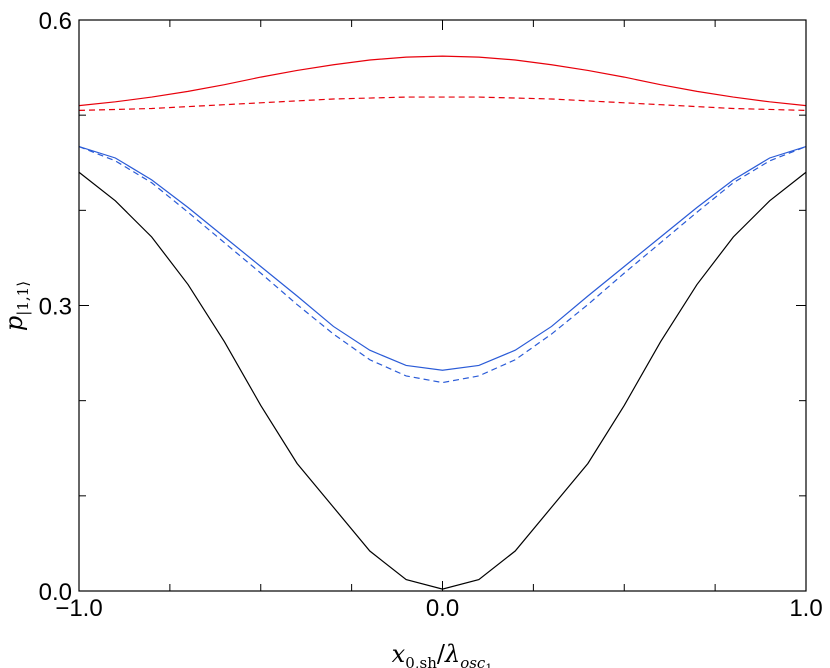 Image resolution: width=830 pixels, height=668 pixels. Describe the element at coordinates (805, 608) in the screenshot. I see `x-tick-label: 1.0` at that location.